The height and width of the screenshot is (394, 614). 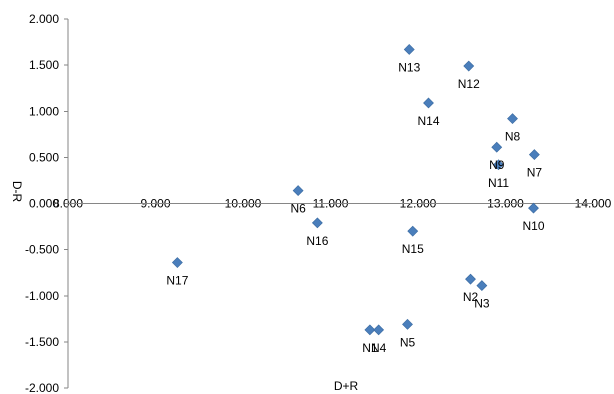 What do you see at coordinates (533, 208) in the screenshot?
I see `data-point-n10` at bounding box center [533, 208].